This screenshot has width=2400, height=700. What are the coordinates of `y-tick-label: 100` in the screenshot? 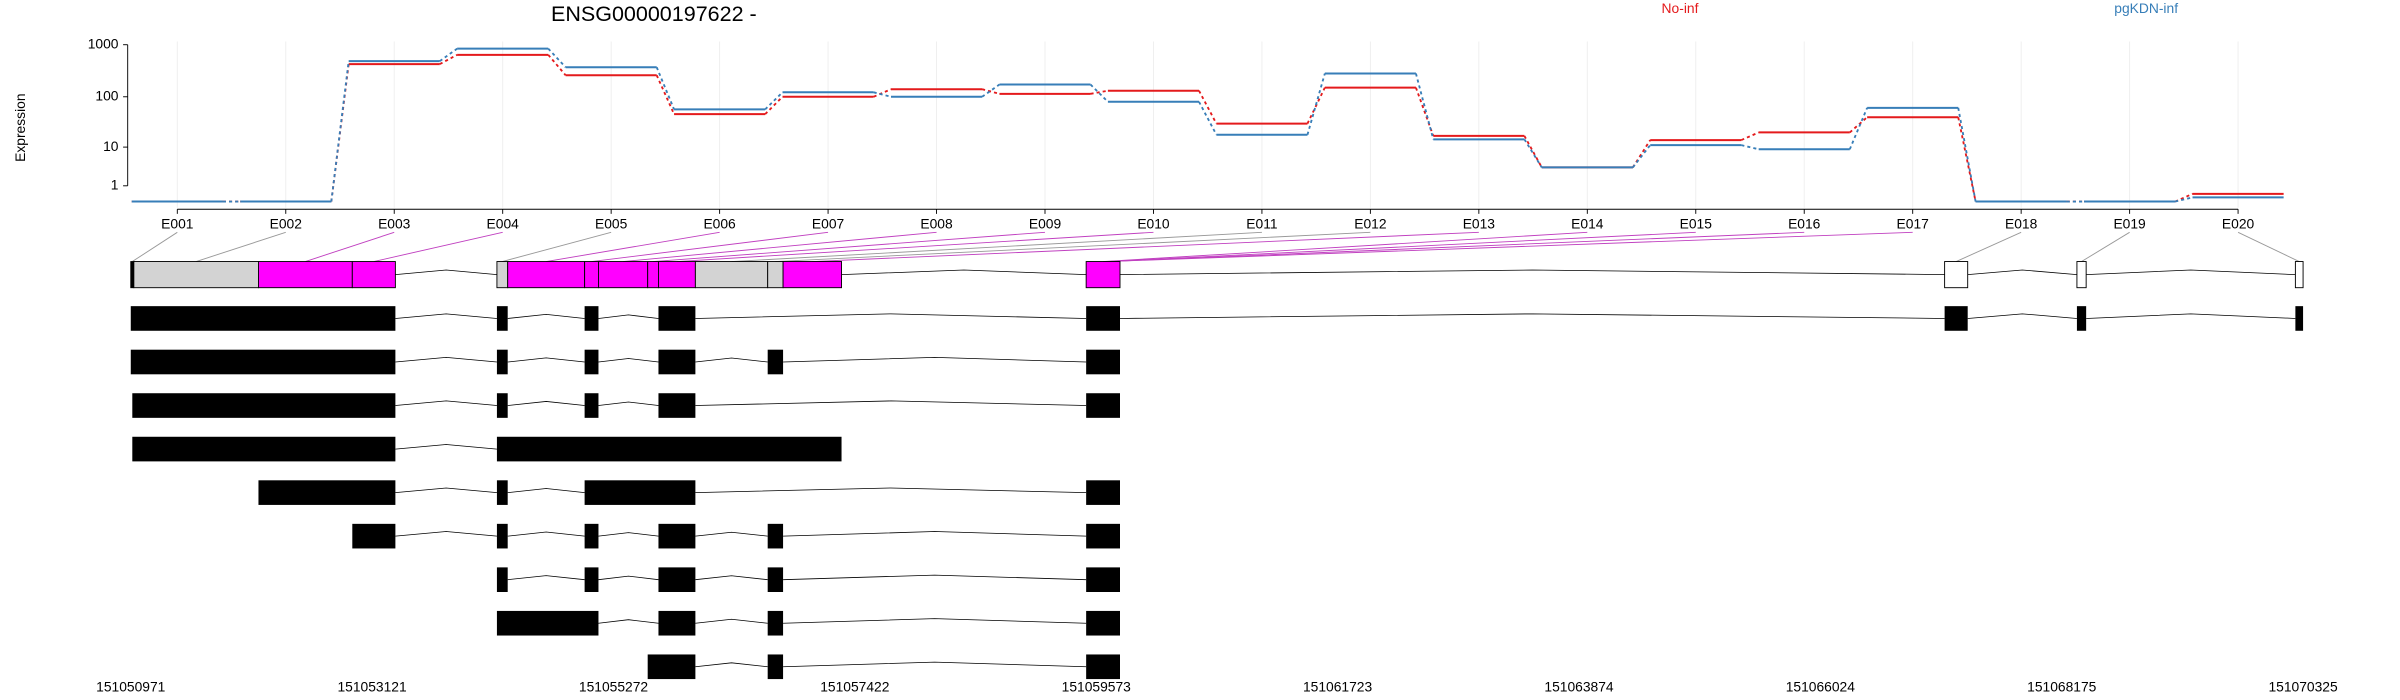 It's located at (106, 95).